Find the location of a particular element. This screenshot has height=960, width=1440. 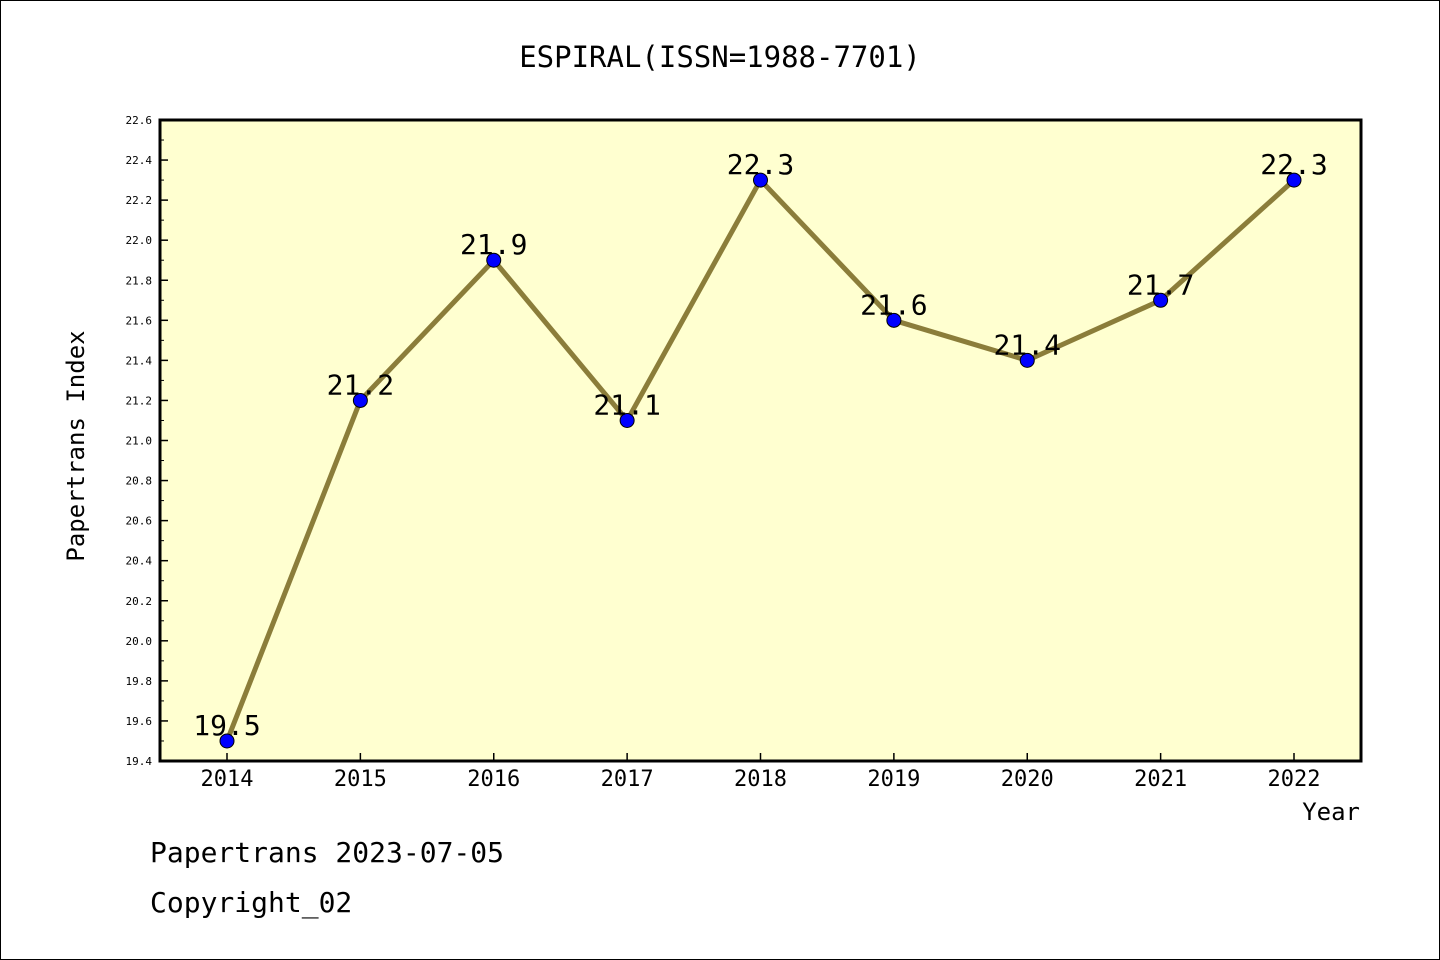

x-tick-label: 2014 is located at coordinates (227, 779).